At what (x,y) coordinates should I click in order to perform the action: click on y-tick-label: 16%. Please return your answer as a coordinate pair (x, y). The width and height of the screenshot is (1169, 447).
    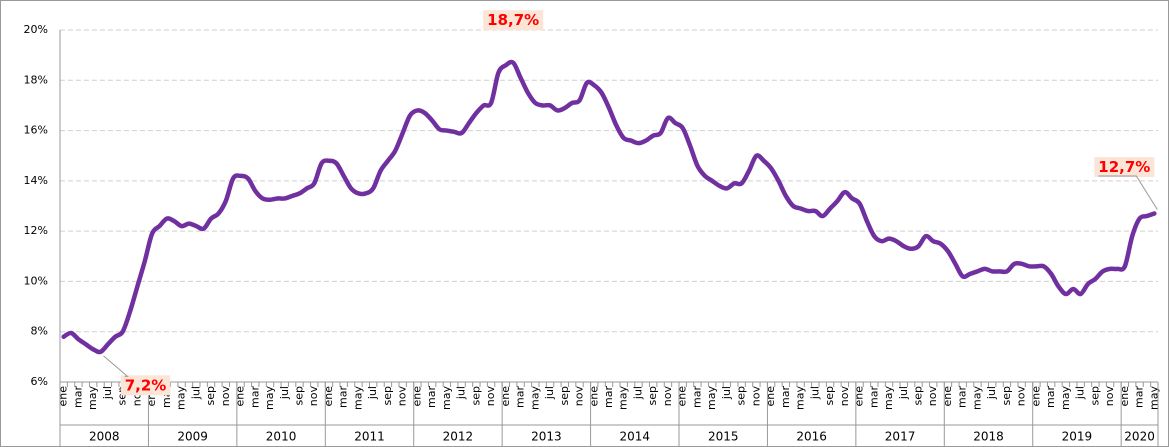
    Looking at the image, I should click on (36, 130).